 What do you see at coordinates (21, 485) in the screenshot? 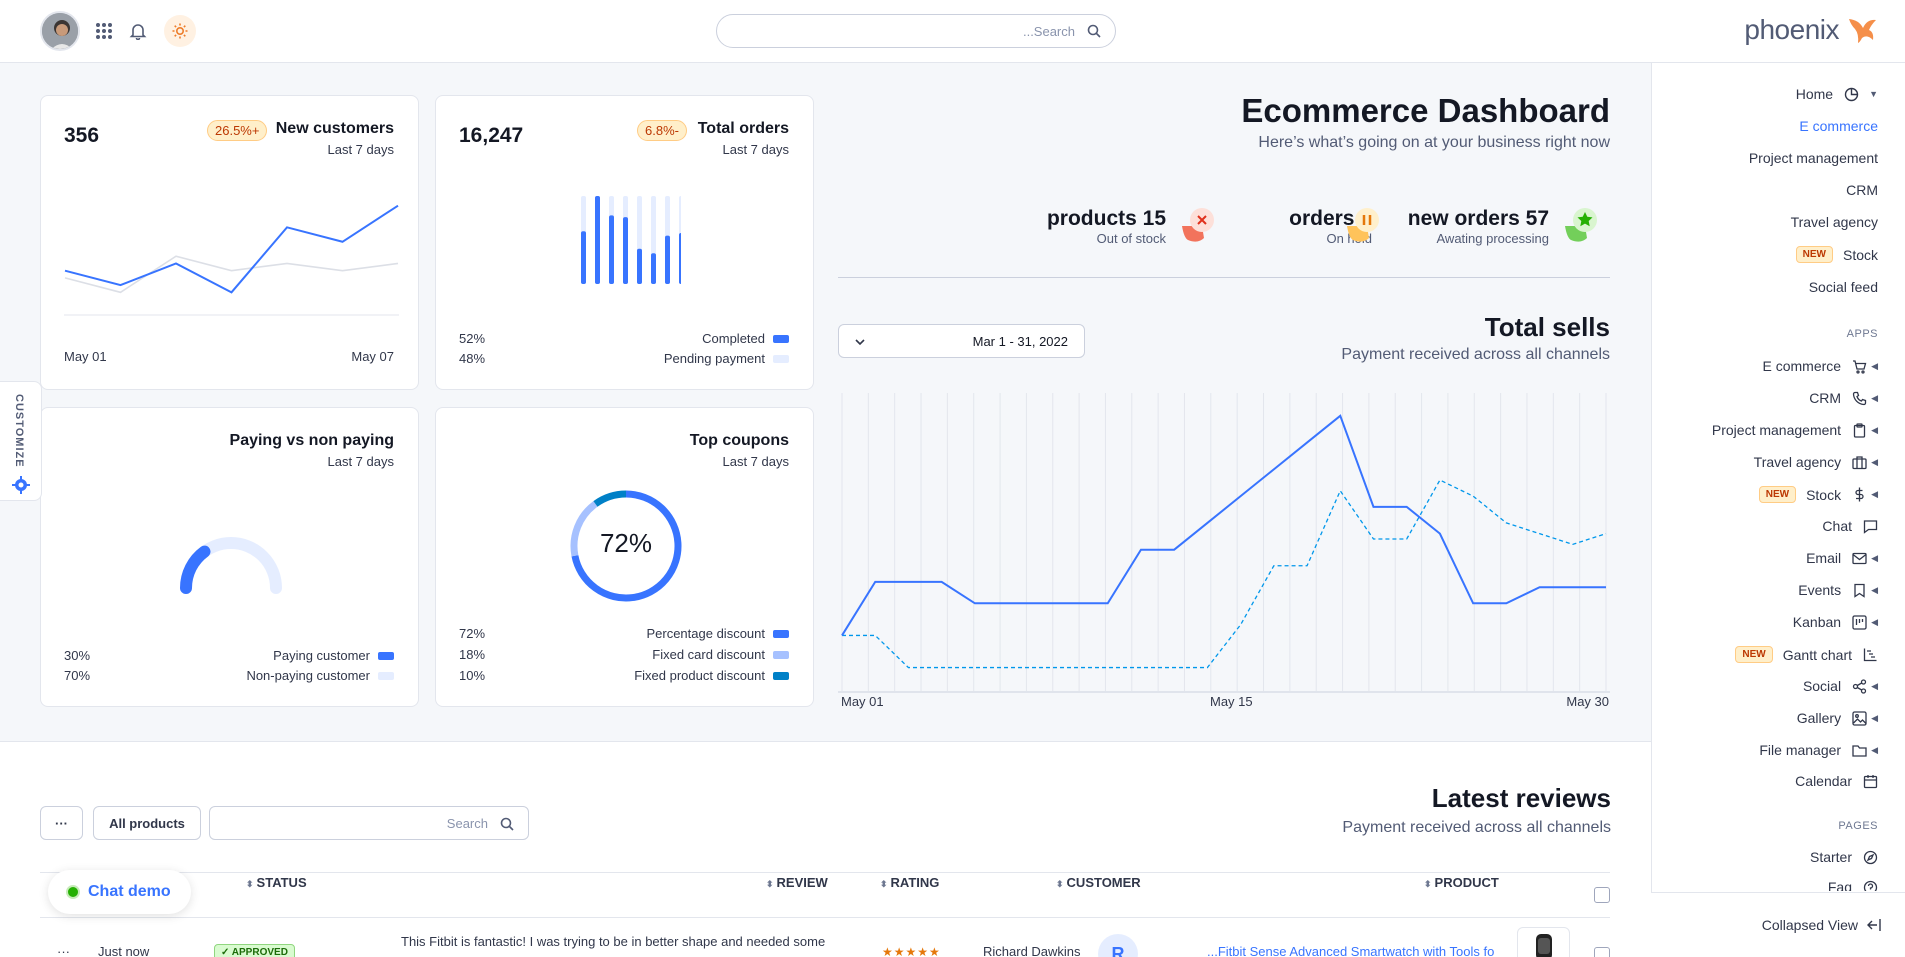
I see `gear-icon` at bounding box center [21, 485].